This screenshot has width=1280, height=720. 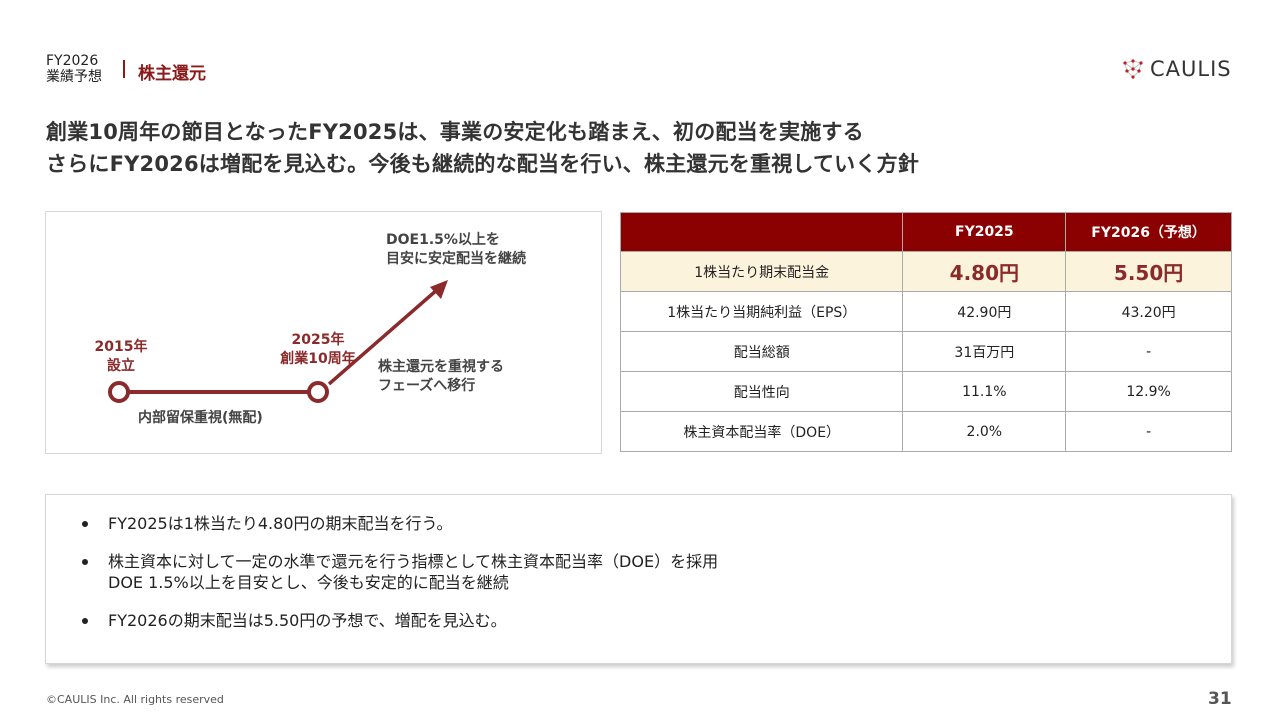 What do you see at coordinates (984, 232) in the screenshot?
I see `header-cell: FY2025` at bounding box center [984, 232].